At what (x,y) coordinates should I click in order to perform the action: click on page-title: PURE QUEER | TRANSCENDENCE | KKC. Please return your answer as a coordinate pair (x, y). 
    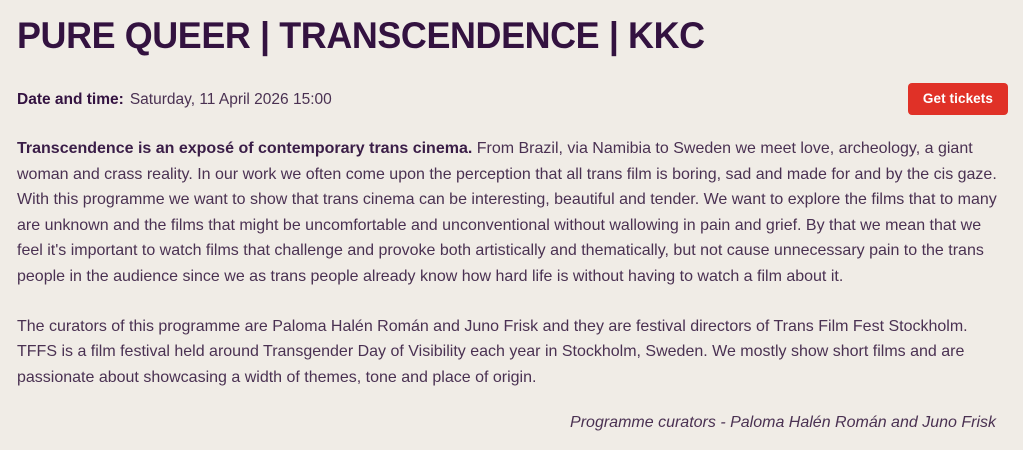
    Looking at the image, I should click on (361, 35).